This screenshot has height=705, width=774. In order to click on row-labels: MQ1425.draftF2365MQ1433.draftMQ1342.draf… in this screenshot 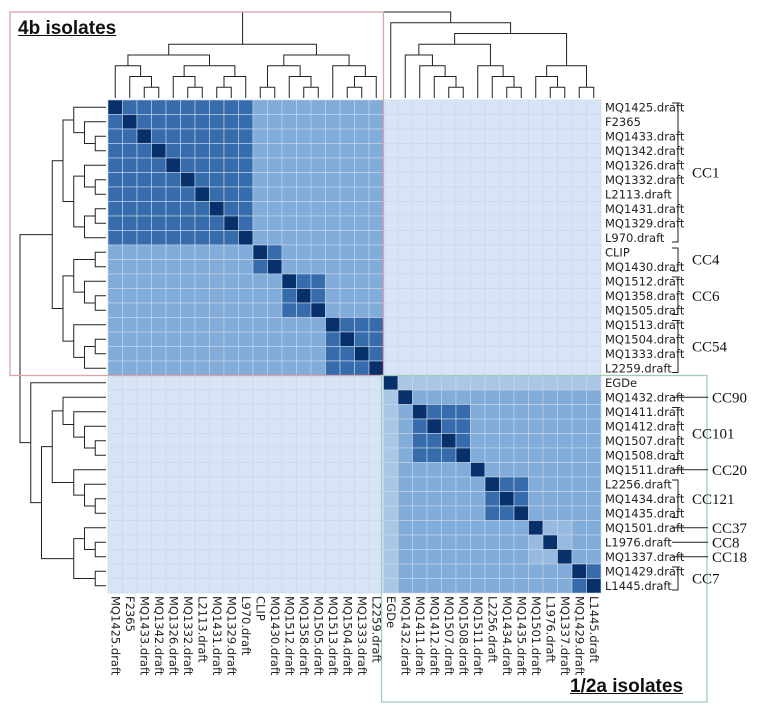, I will do `click(645, 346)`.